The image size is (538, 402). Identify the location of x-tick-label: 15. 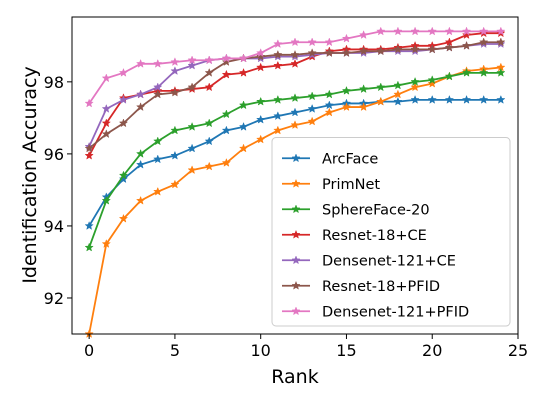
(346, 350).